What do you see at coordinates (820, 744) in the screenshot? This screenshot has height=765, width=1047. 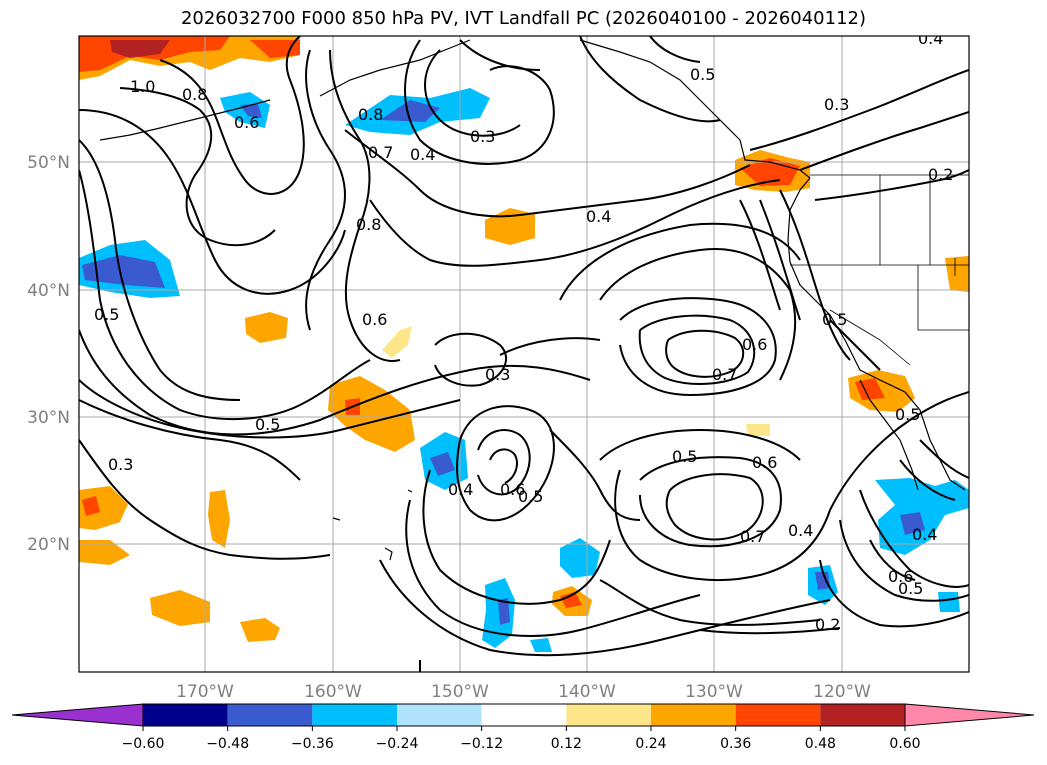 I see `colorbar-tick-label: 0.48` at bounding box center [820, 744].